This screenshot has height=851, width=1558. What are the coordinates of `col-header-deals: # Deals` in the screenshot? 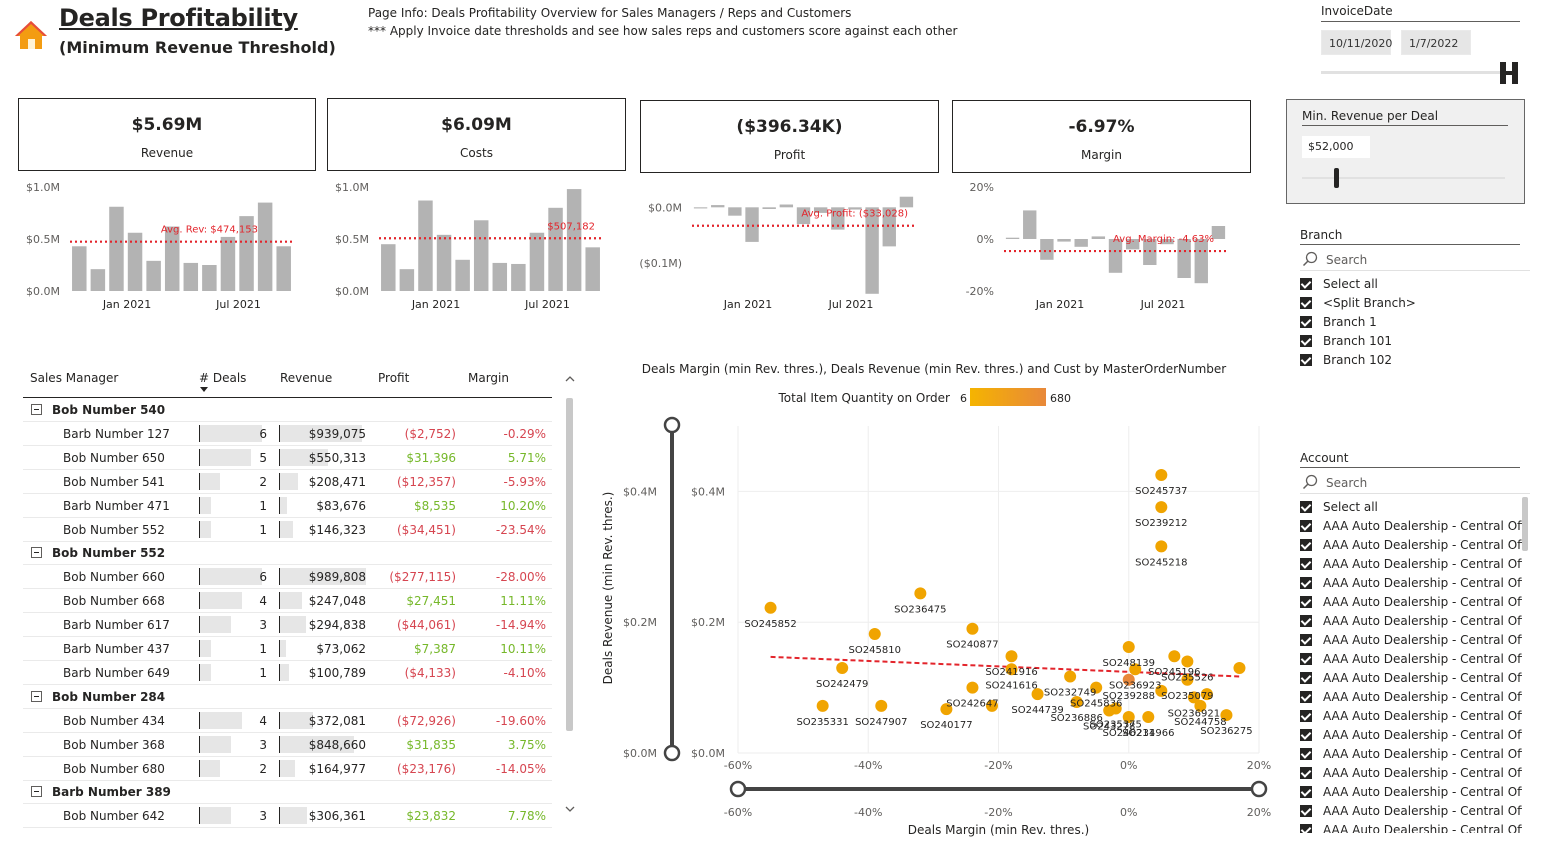 It's located at (223, 378).